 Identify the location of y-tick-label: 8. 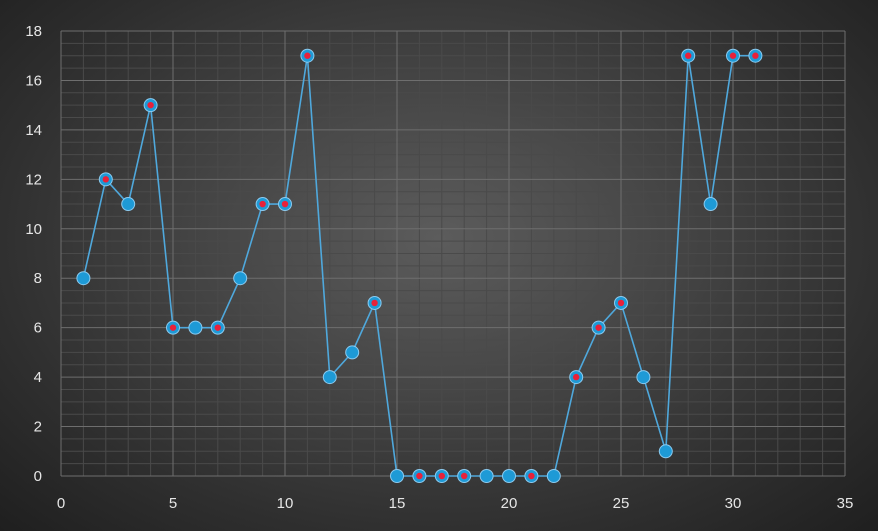
(38, 278).